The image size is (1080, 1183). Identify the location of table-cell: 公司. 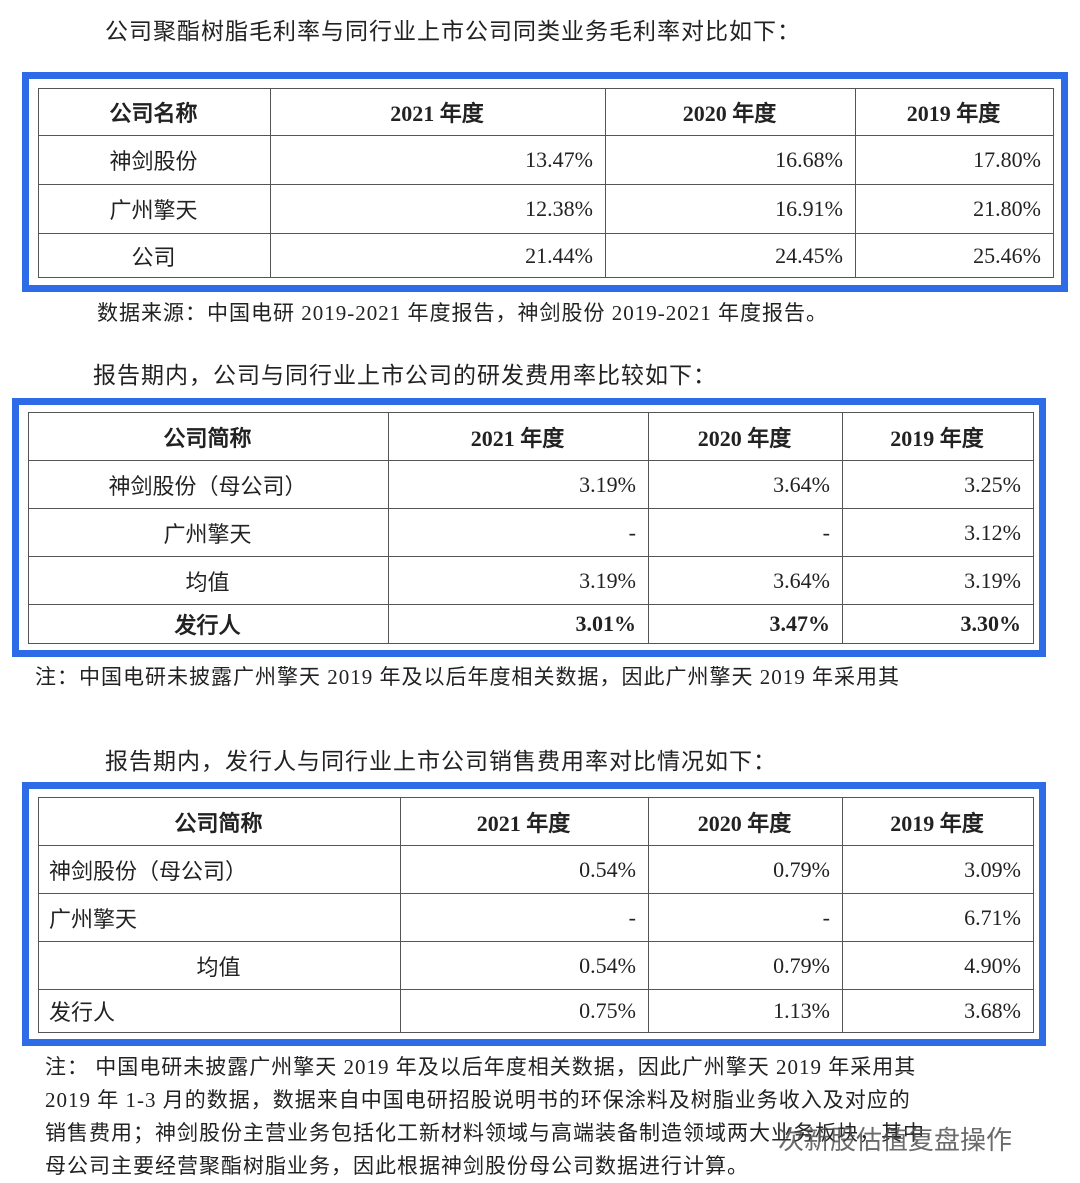
(154, 255).